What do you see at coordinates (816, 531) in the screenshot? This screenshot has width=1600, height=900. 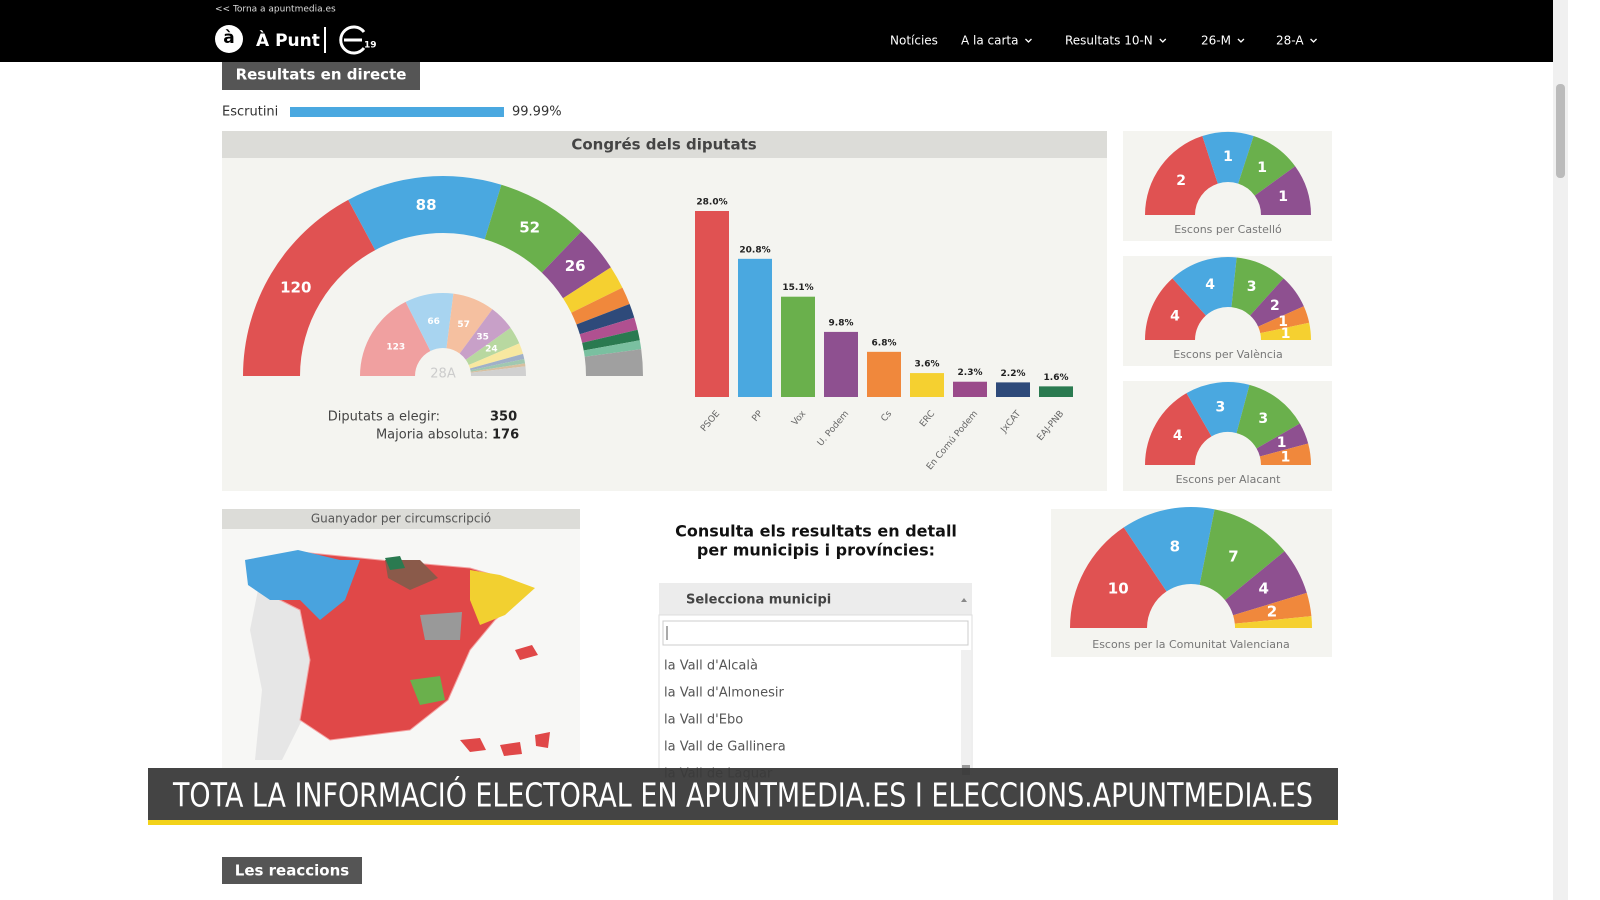 I see `lookup-heading: Consulta els resultats en detall` at bounding box center [816, 531].